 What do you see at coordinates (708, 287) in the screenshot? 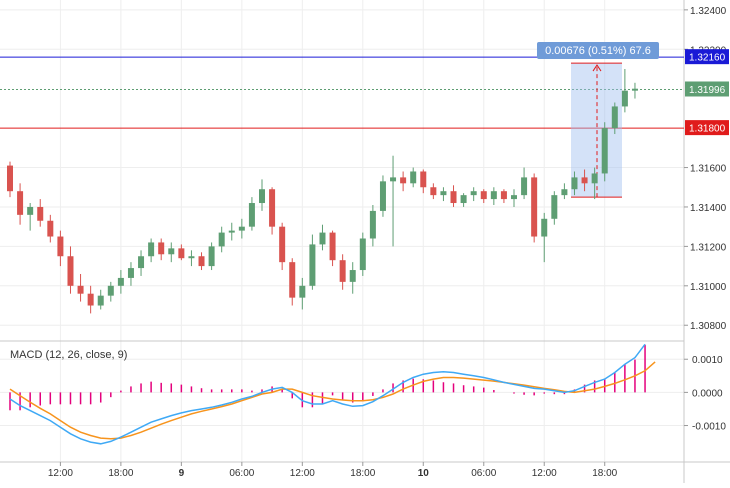
I see `price-tick-label: 1.31000` at bounding box center [708, 287].